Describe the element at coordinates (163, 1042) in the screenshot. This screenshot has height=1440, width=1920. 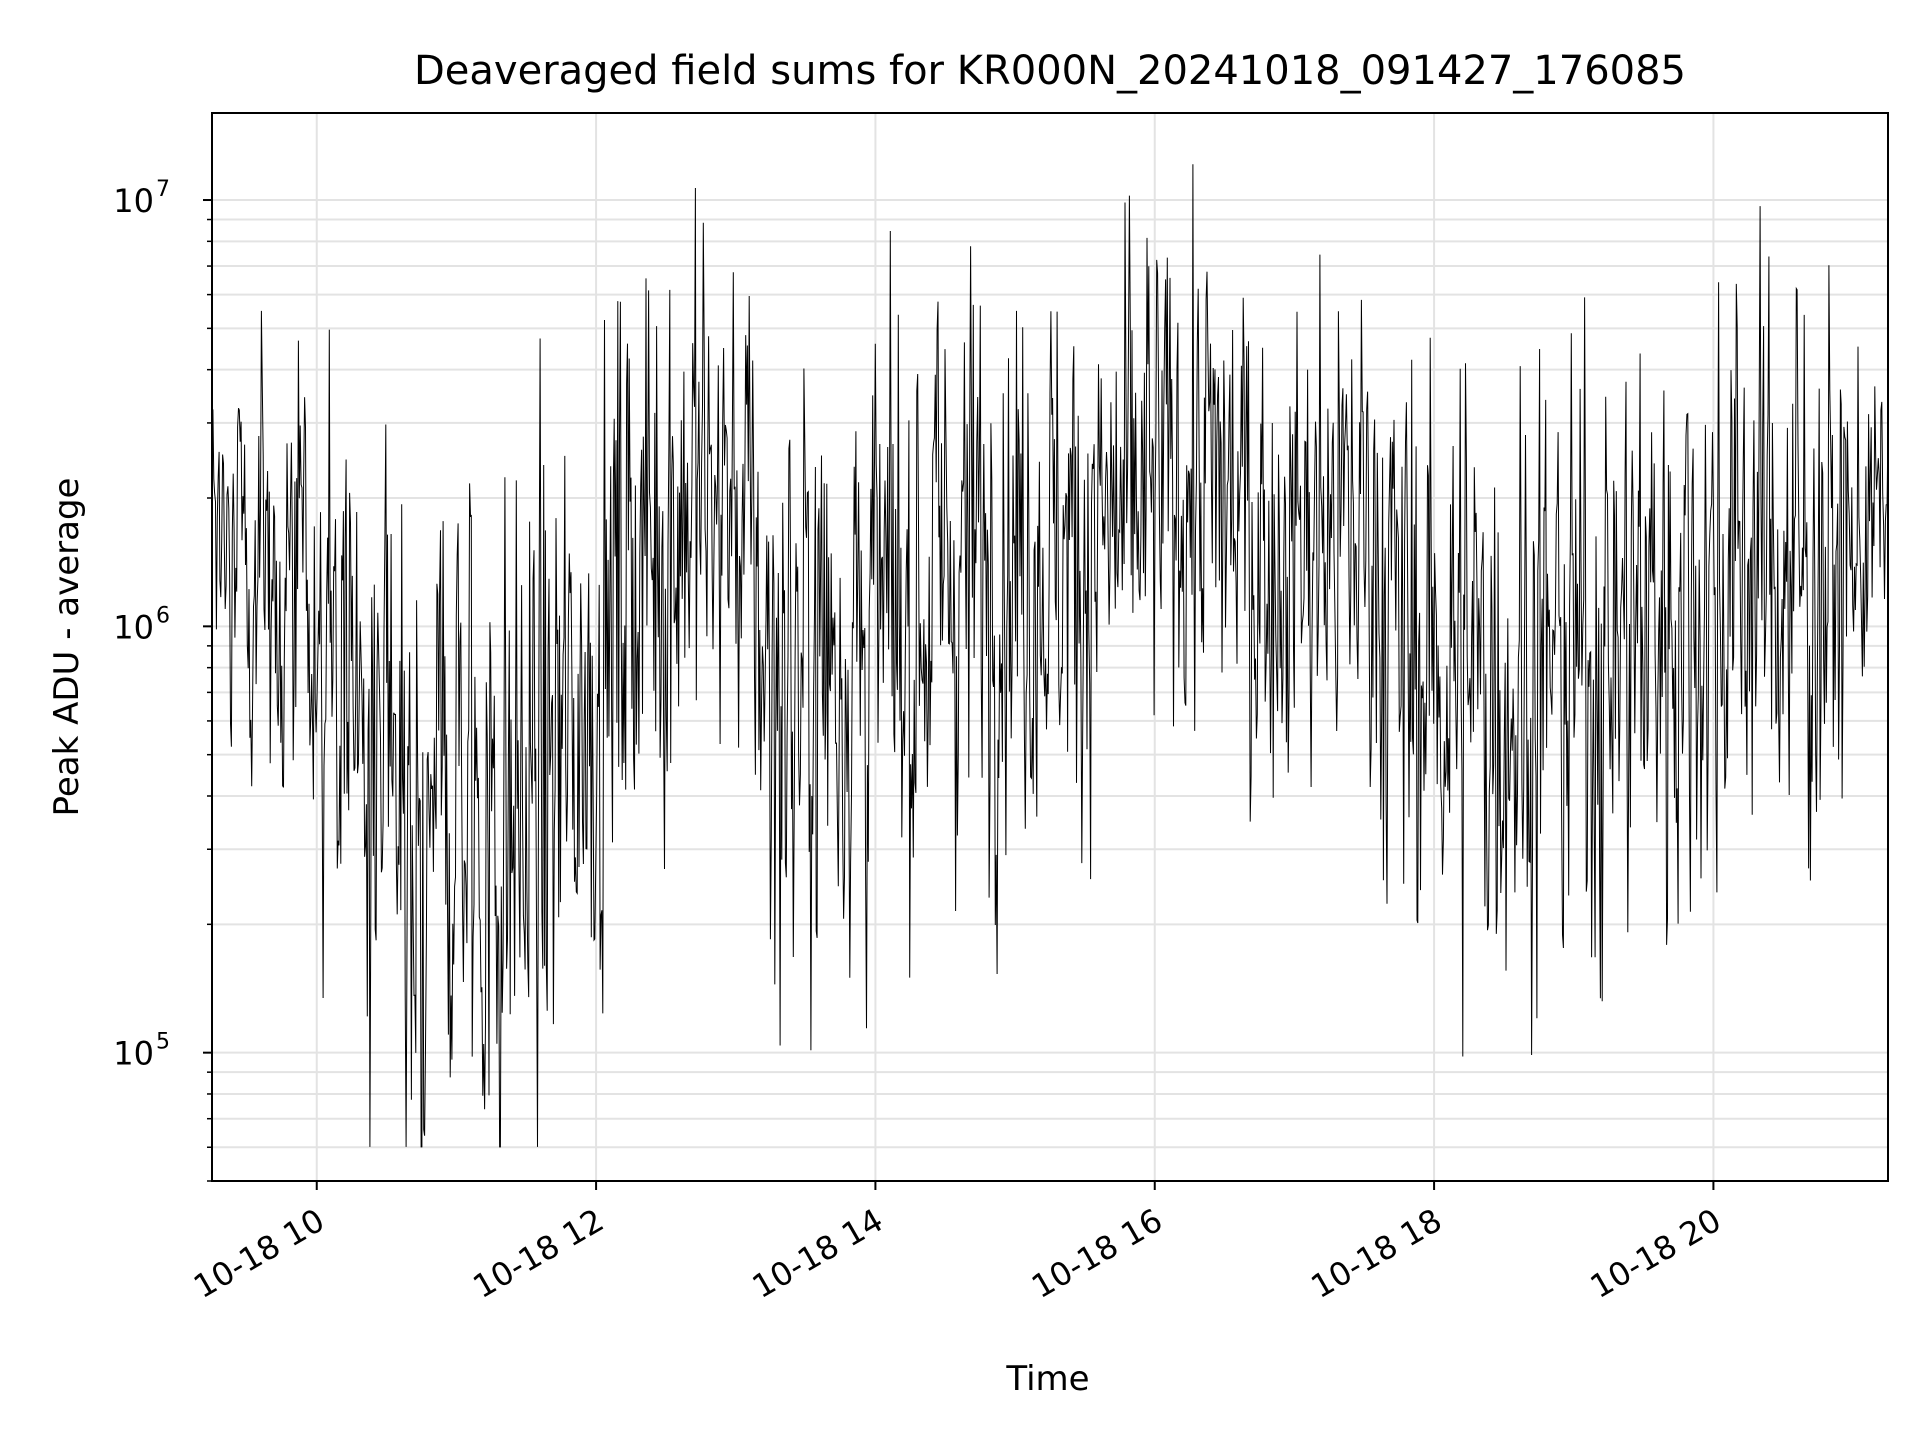
I see `y-tick-label-exponent: 5` at that location.